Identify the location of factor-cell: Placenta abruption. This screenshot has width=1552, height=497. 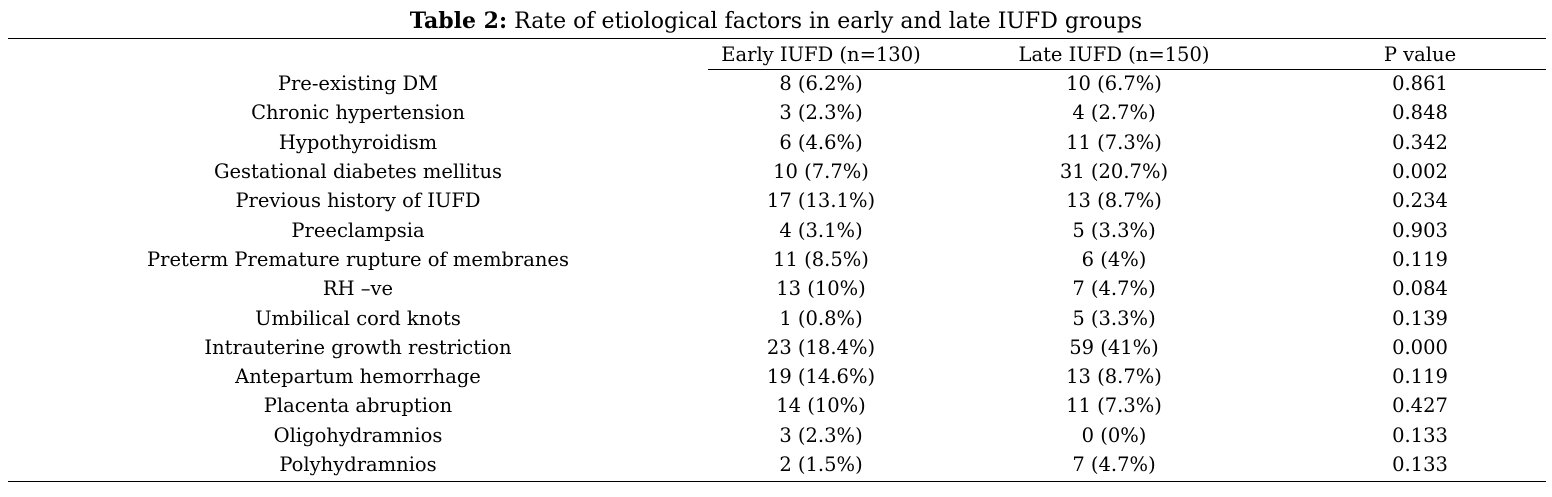
(358, 406).